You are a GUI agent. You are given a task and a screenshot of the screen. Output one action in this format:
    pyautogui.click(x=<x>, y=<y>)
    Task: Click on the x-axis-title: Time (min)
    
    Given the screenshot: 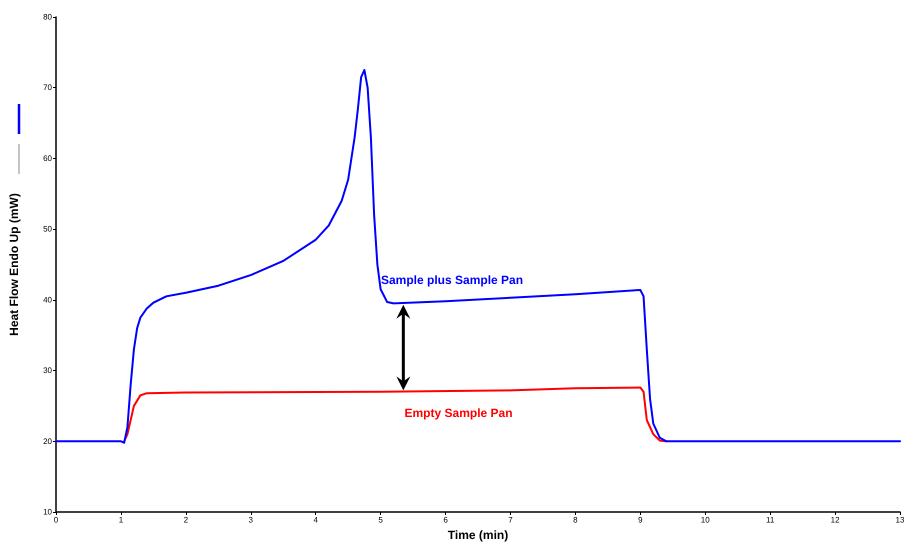 What is the action you would take?
    pyautogui.click(x=478, y=535)
    